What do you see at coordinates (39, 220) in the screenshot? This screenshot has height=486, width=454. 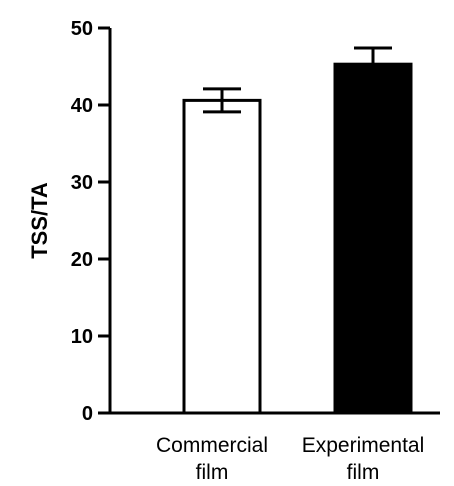 I see `y-axis-title: TSS/TA` at bounding box center [39, 220].